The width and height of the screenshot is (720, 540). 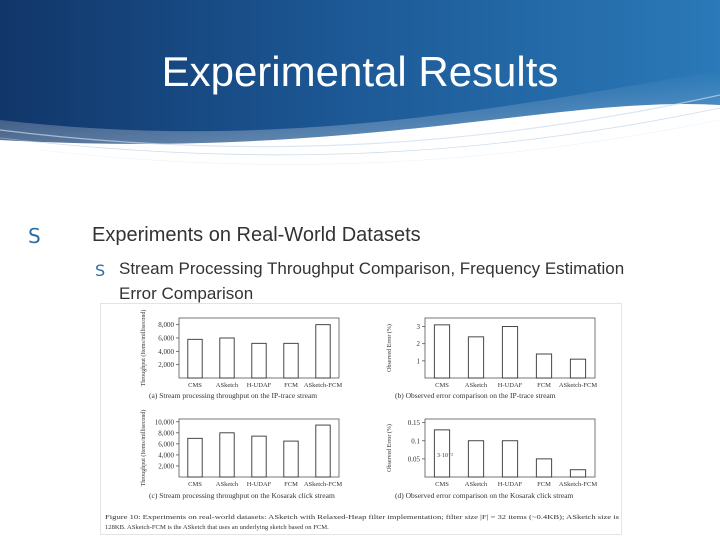 What do you see at coordinates (360, 71) in the screenshot?
I see `slide-title: Experimental Results` at bounding box center [360, 71].